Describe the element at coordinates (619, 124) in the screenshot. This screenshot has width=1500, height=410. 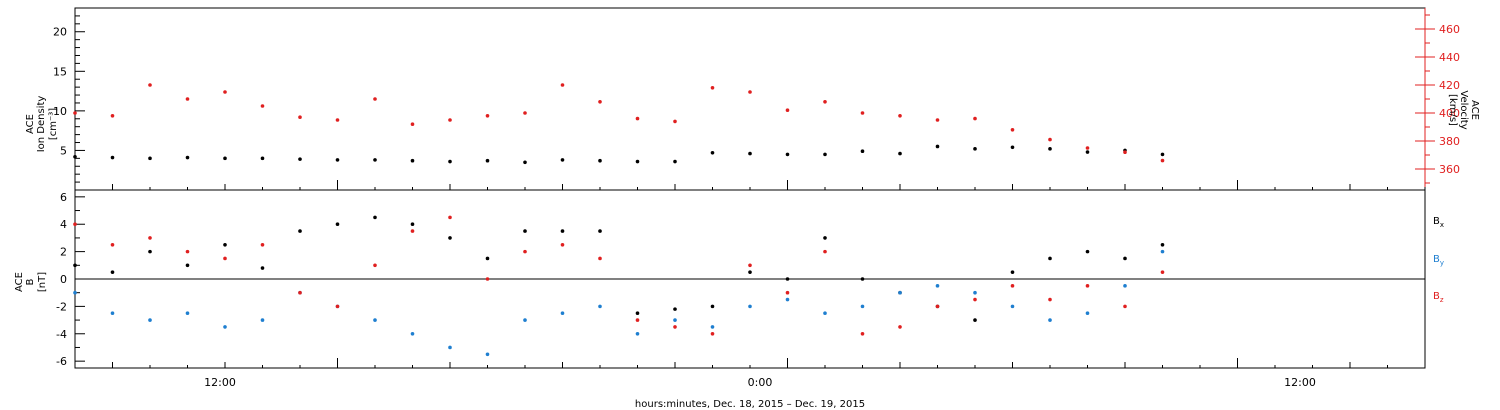
I see `density-velocity-points` at that location.